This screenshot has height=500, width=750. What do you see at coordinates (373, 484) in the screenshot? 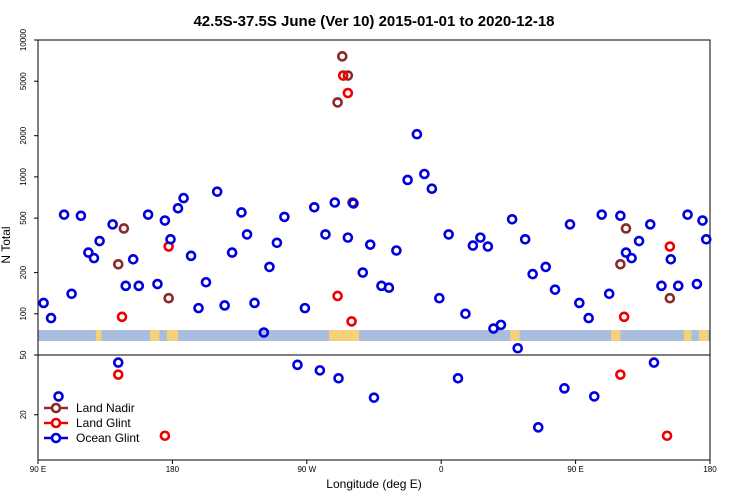
I see `x-axis-title: Longitude (deg E)` at bounding box center [373, 484].